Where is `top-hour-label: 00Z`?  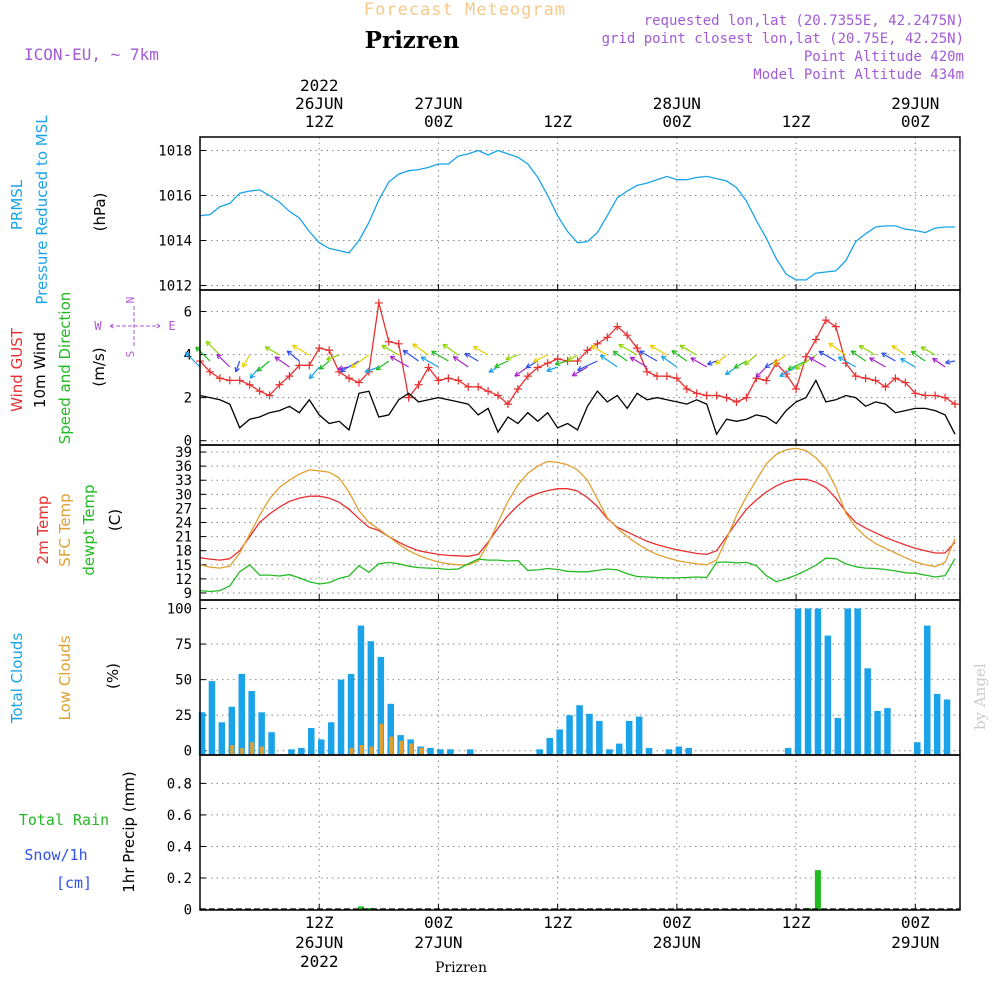 top-hour-label: 00Z is located at coordinates (676, 121).